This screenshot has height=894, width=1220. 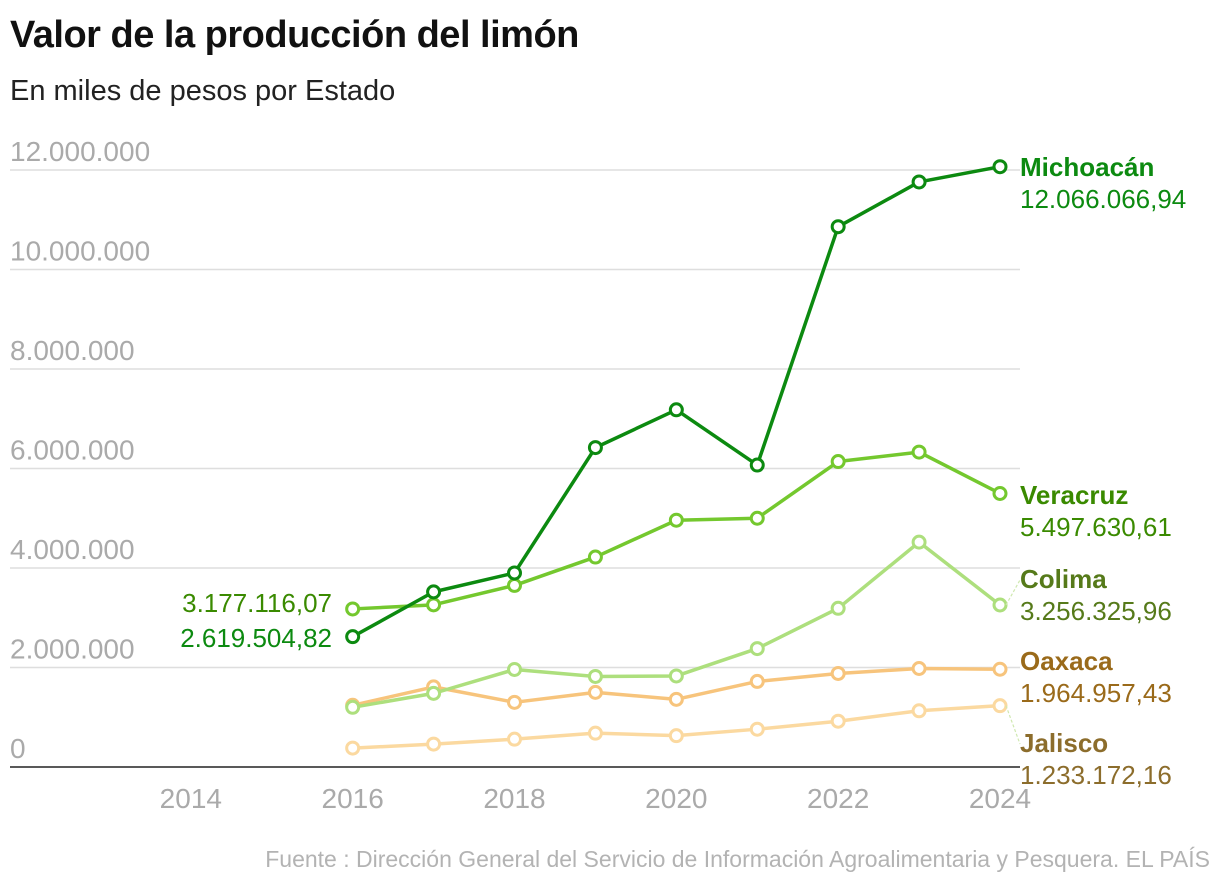 I want to click on y-tick-label: 10.000.000, so click(x=80, y=251).